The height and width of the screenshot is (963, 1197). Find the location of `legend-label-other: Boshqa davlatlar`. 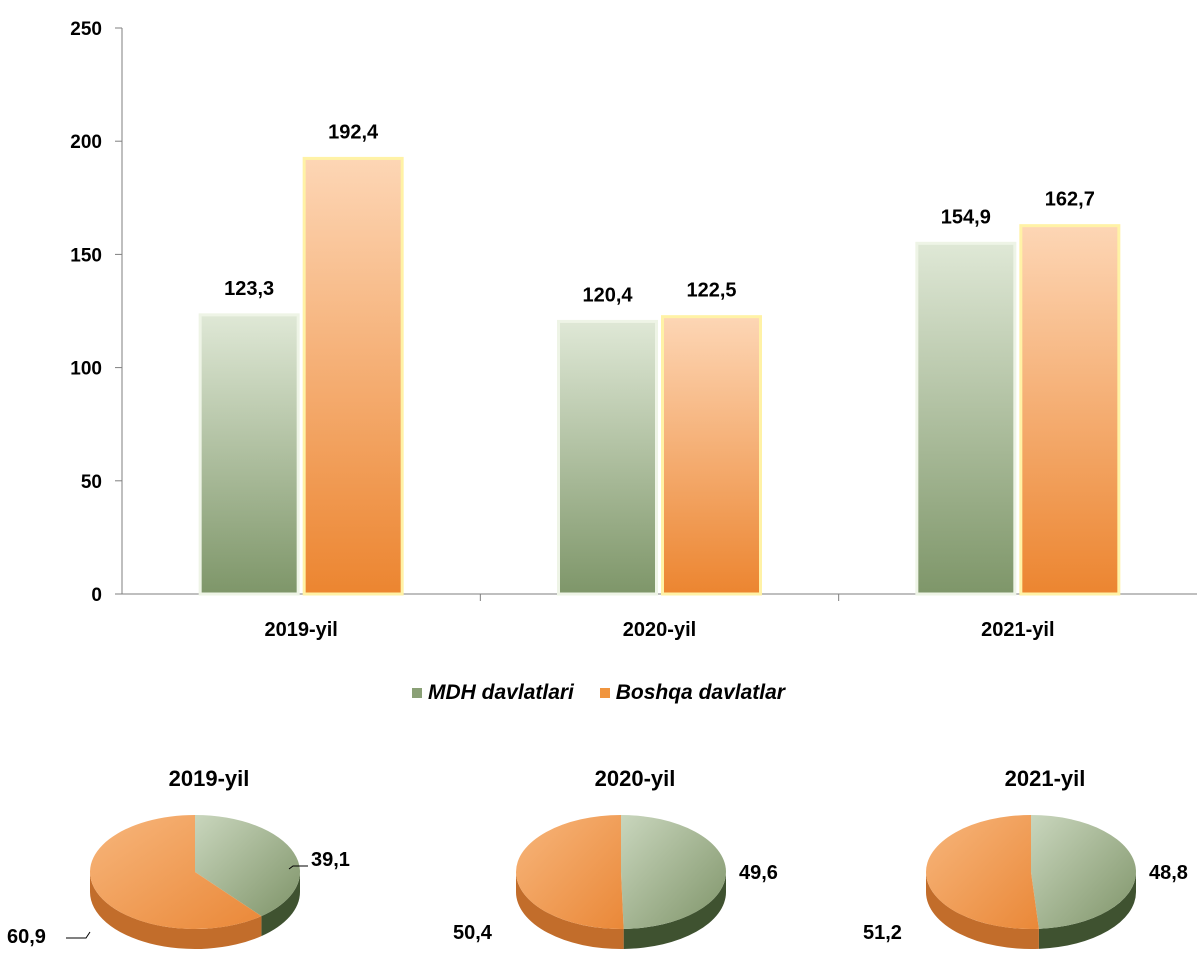

legend-label-other: Boshqa davlatlar is located at coordinates (700, 692).